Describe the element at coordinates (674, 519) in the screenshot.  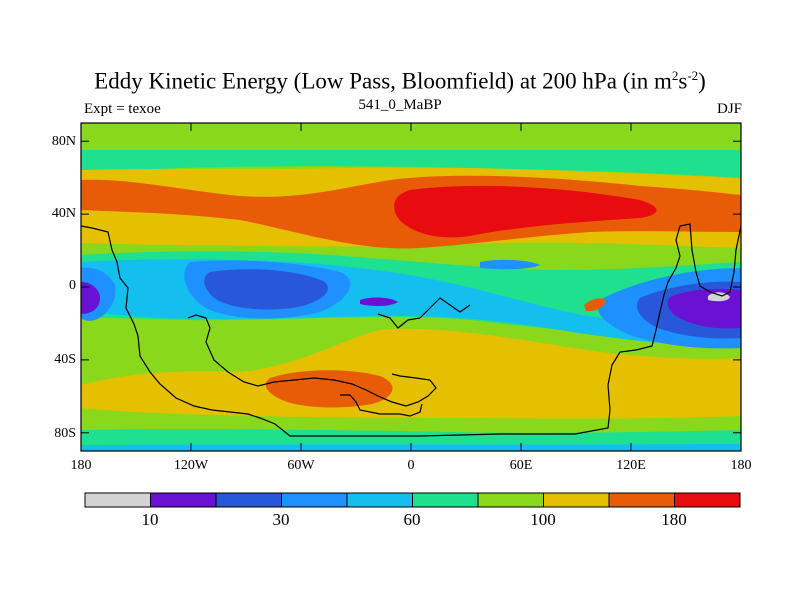
I see `colorbar-label: 180` at that location.